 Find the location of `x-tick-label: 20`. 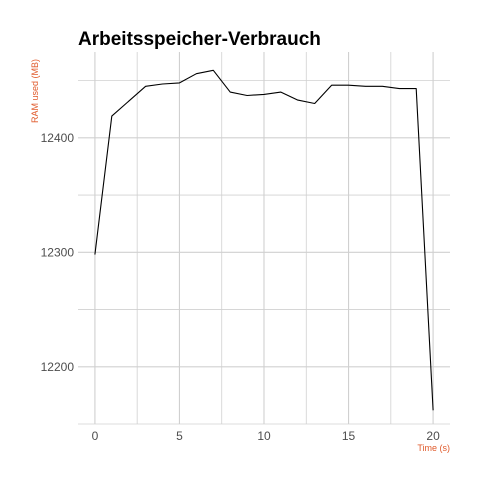

x-tick-label: 20 is located at coordinates (433, 436).